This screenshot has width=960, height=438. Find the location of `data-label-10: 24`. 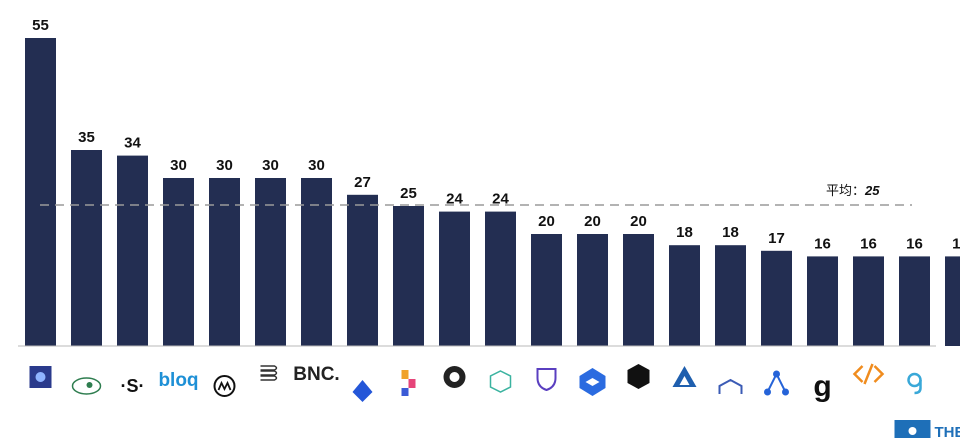

data-label-10: 24 is located at coordinates (454, 199).